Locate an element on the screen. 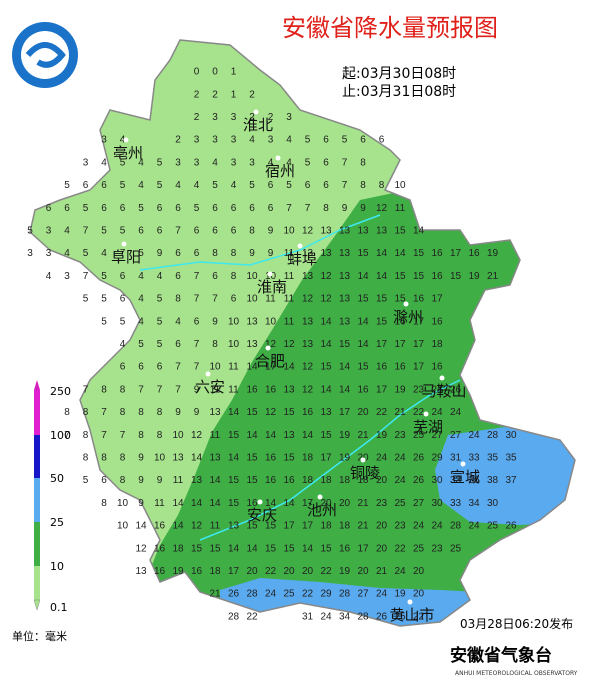  city-label: 蚌埠 is located at coordinates (302, 259).